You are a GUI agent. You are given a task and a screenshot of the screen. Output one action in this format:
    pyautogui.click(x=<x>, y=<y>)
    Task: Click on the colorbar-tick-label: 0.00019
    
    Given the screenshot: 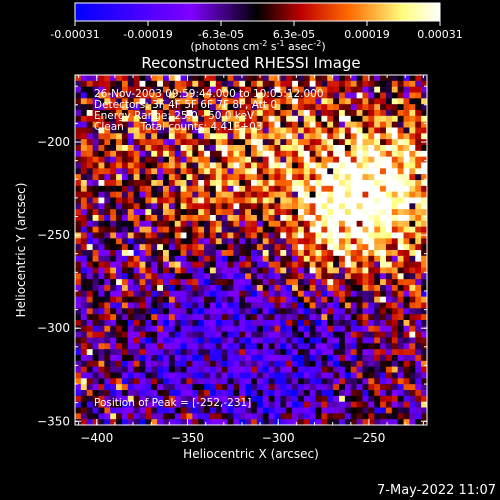 What is the action you would take?
    pyautogui.click(x=367, y=34)
    